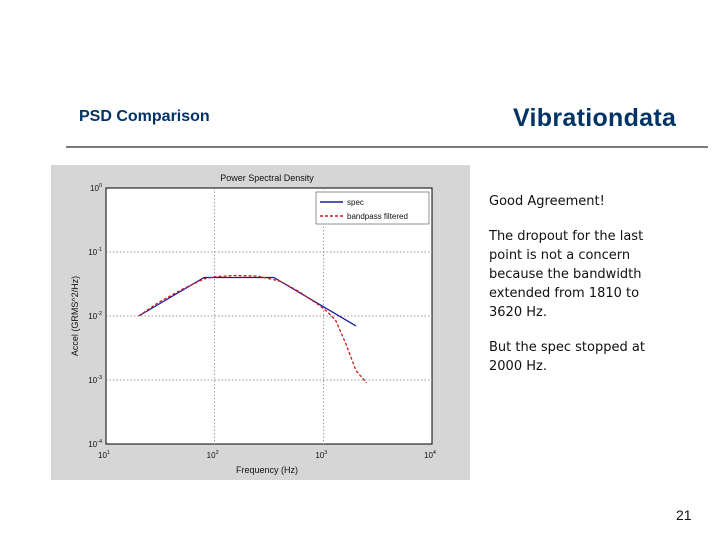 The height and width of the screenshot is (540, 720). Describe the element at coordinates (108, 453) in the screenshot. I see `x-tick-exponent: 1` at that location.